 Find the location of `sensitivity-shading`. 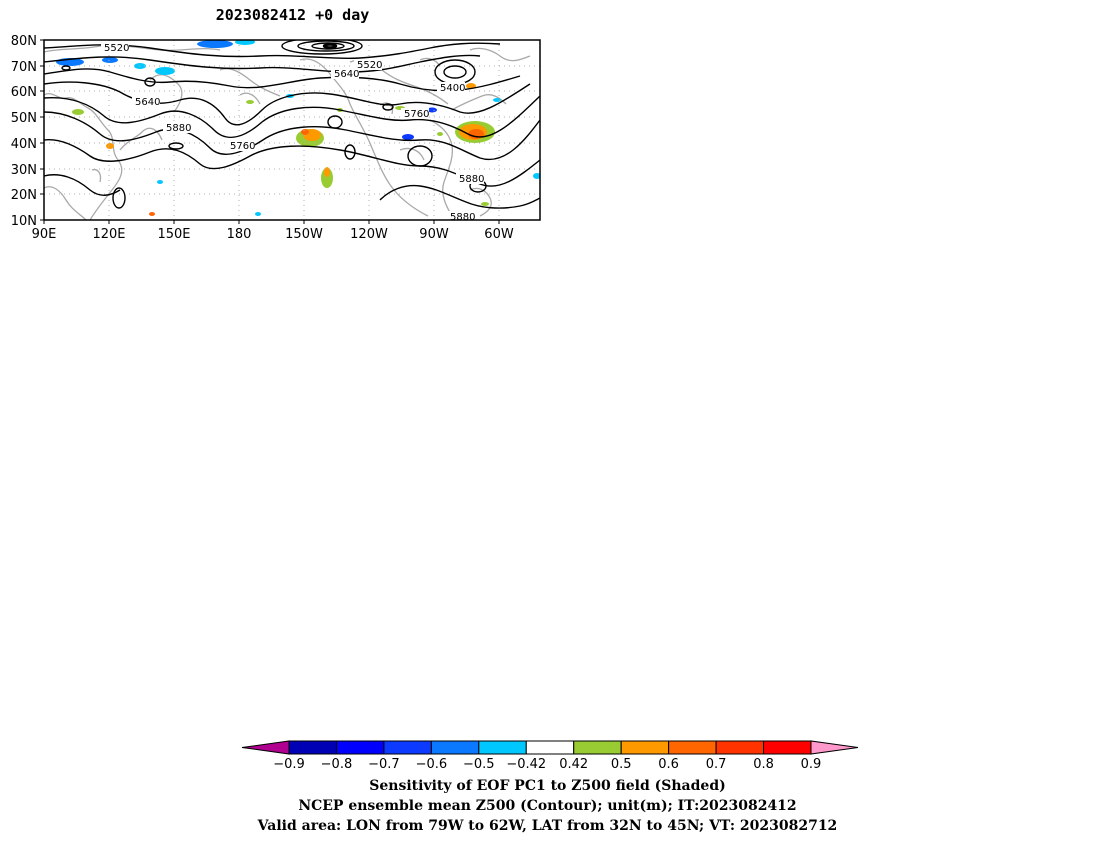

sensitivity-shading is located at coordinates (298, 128).